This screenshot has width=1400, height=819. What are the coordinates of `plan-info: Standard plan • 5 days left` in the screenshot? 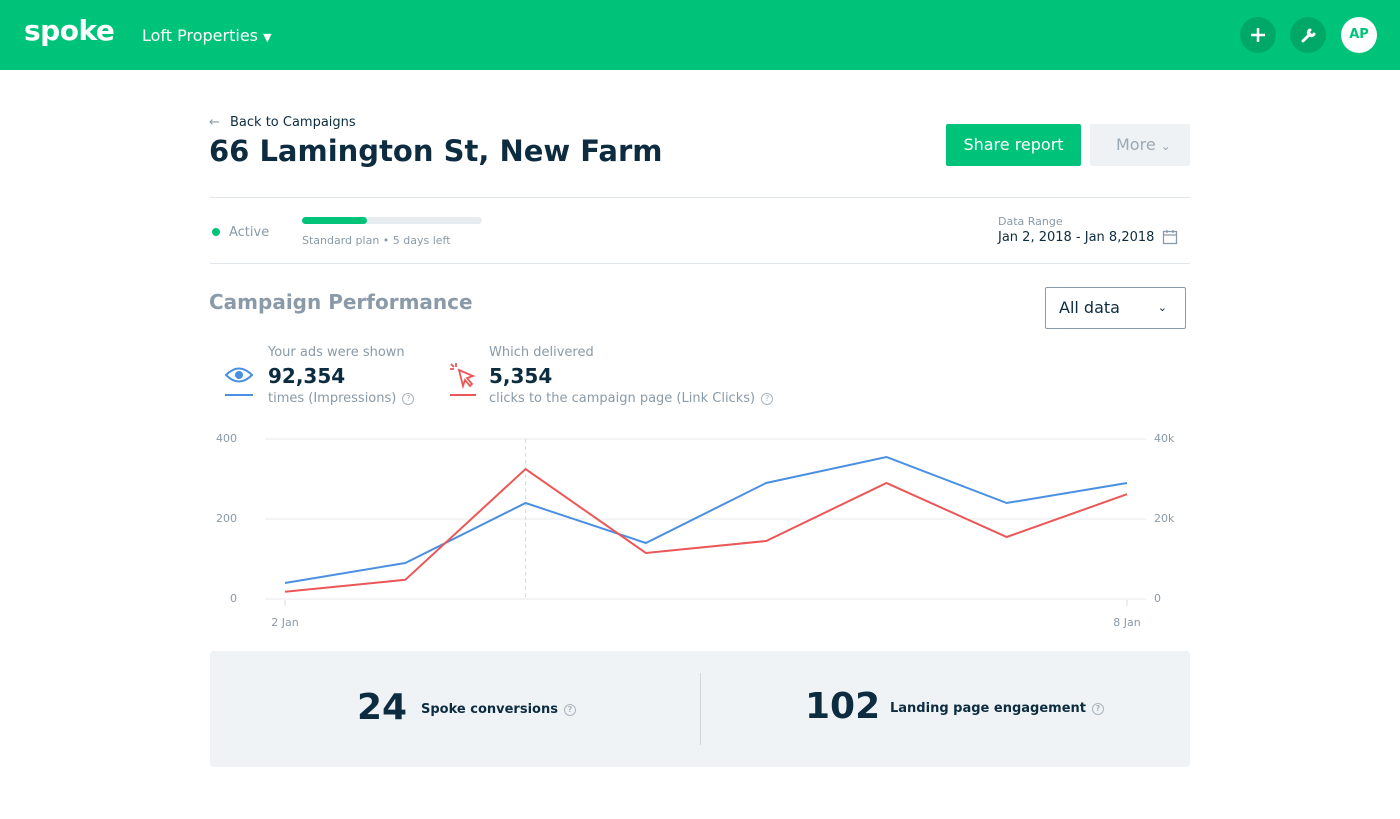 It's located at (376, 240).